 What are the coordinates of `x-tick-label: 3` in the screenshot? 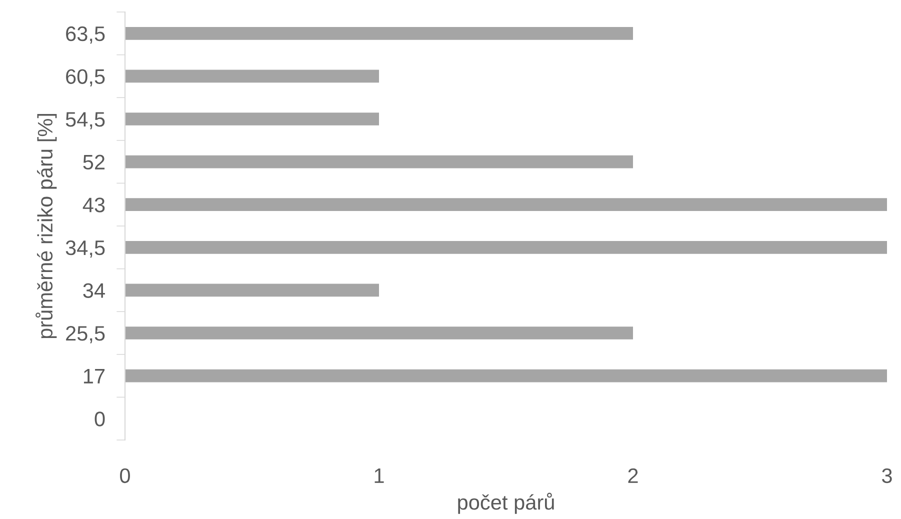 It's located at (887, 476).